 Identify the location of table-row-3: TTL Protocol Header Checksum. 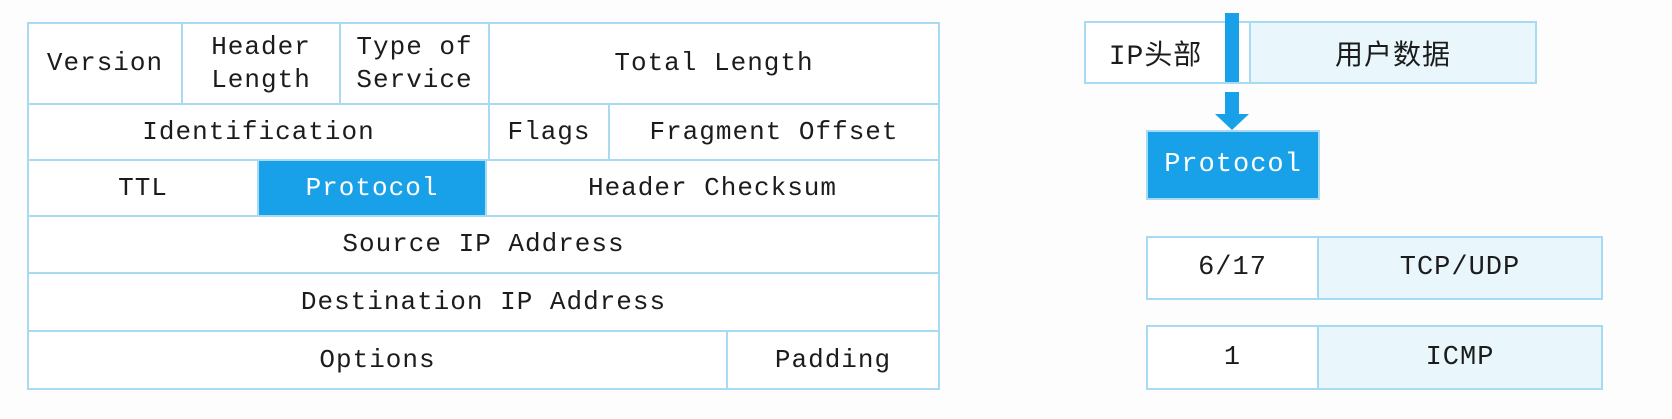
(483, 189).